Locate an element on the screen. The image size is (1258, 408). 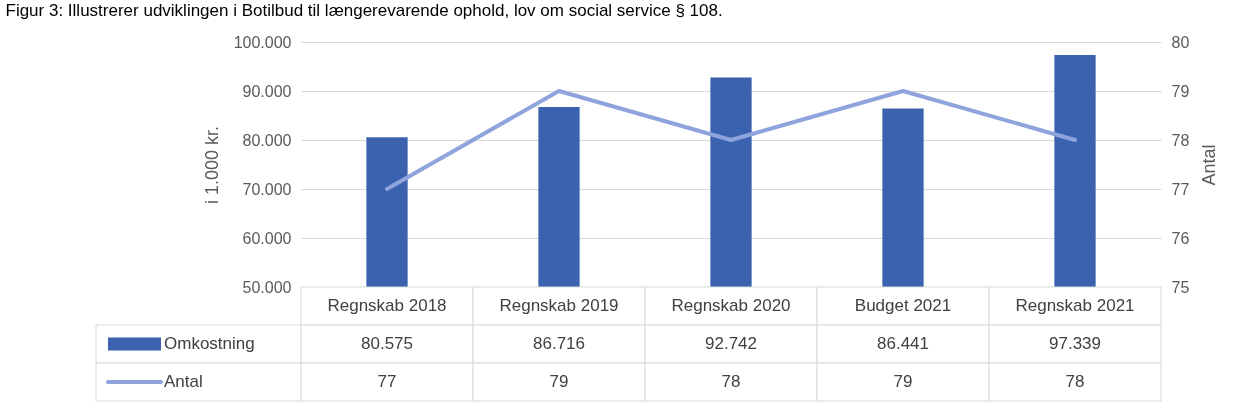
data-label: 80.575 is located at coordinates (387, 343).